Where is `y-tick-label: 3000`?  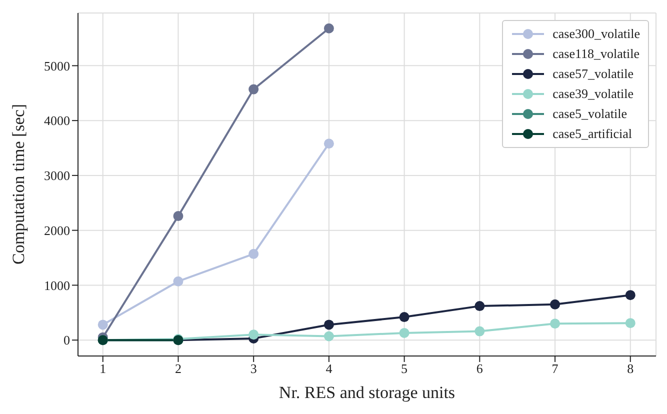 y-tick-label: 3000 is located at coordinates (57, 176).